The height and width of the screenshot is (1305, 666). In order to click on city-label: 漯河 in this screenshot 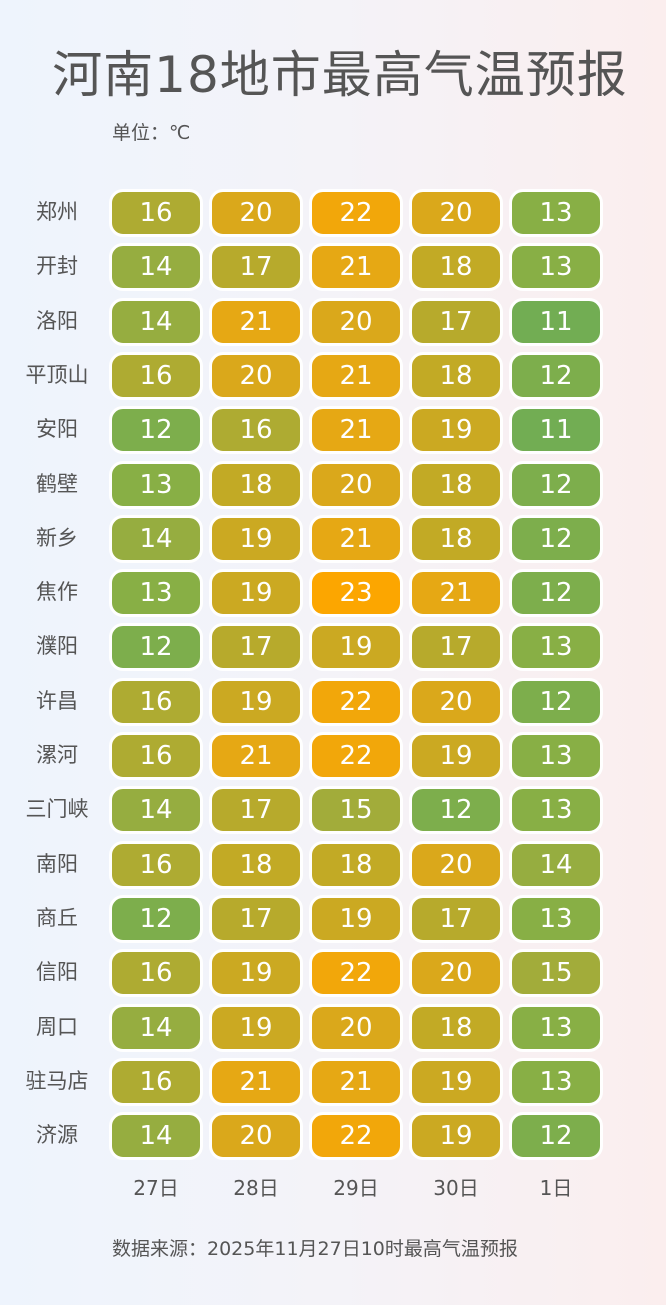, I will do `click(57, 755)`.